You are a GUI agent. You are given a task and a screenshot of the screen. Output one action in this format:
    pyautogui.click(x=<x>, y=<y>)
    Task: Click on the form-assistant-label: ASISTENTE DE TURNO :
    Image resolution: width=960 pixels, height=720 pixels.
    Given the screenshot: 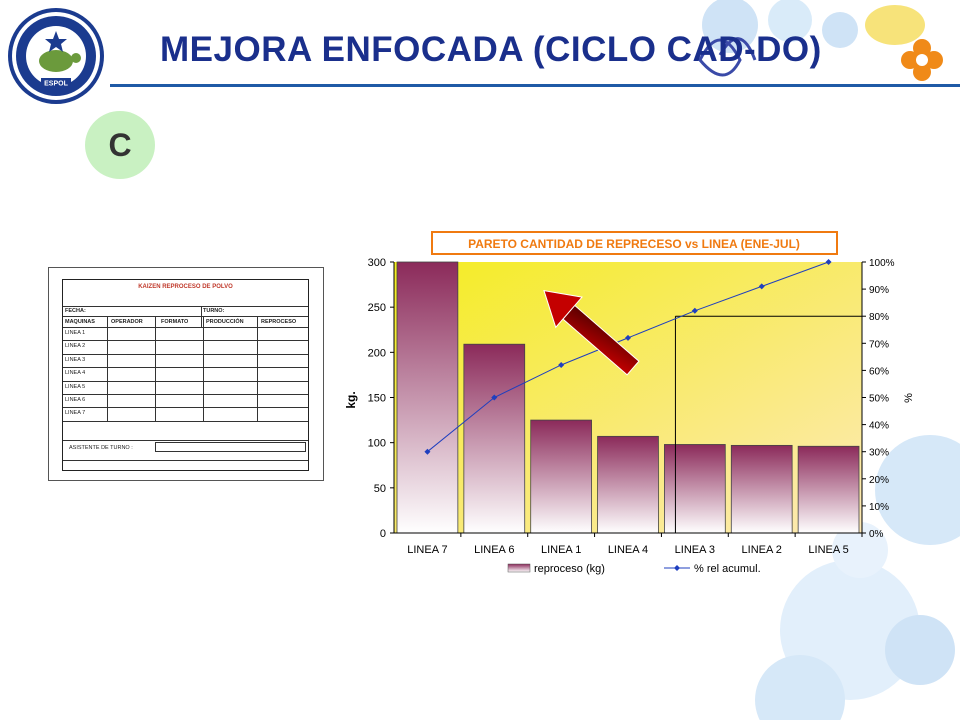 What is the action you would take?
    pyautogui.click(x=101, y=448)
    